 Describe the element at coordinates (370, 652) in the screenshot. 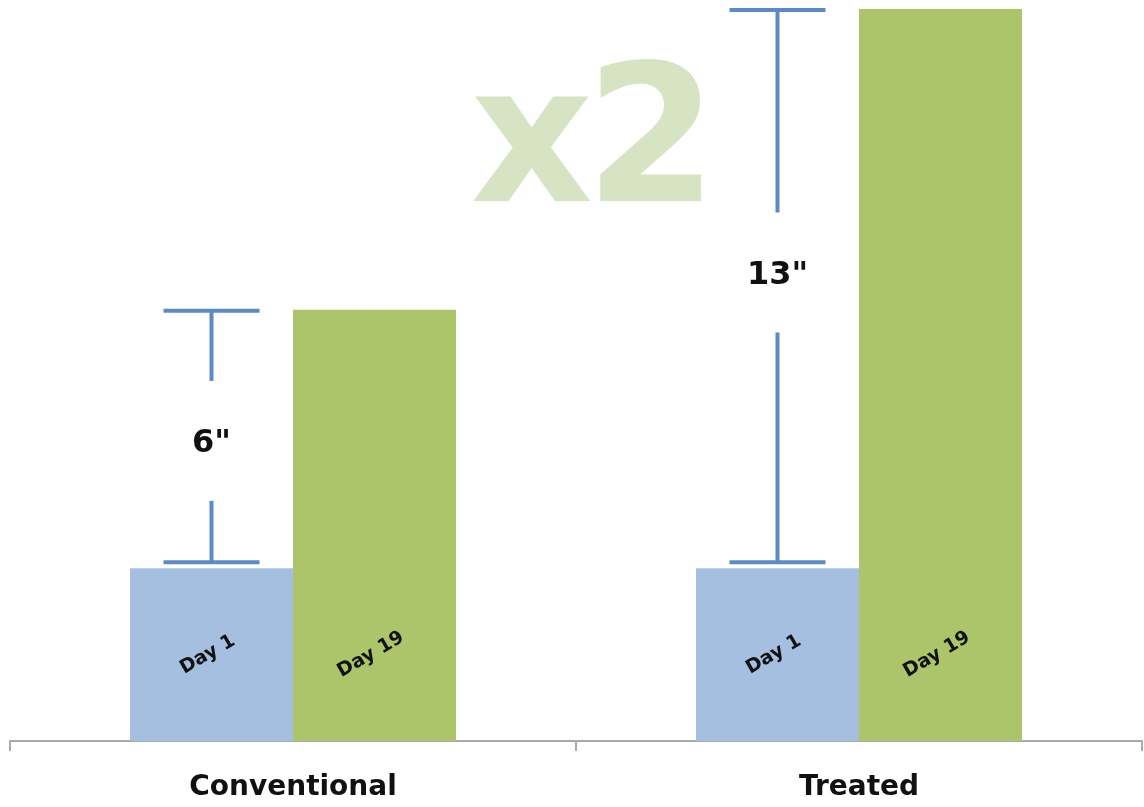

I see `series-label: Day 19` at that location.